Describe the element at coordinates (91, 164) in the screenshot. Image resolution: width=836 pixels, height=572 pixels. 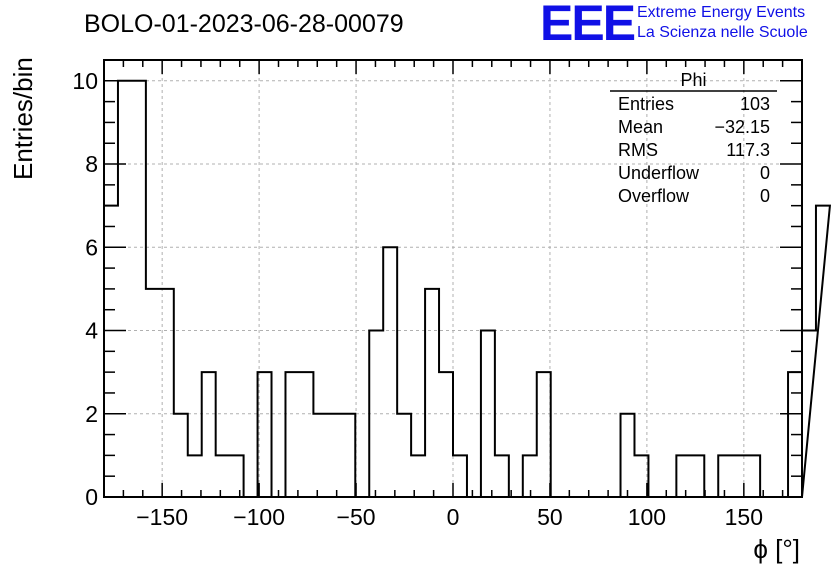
I see `y-tick-label: 8` at that location.